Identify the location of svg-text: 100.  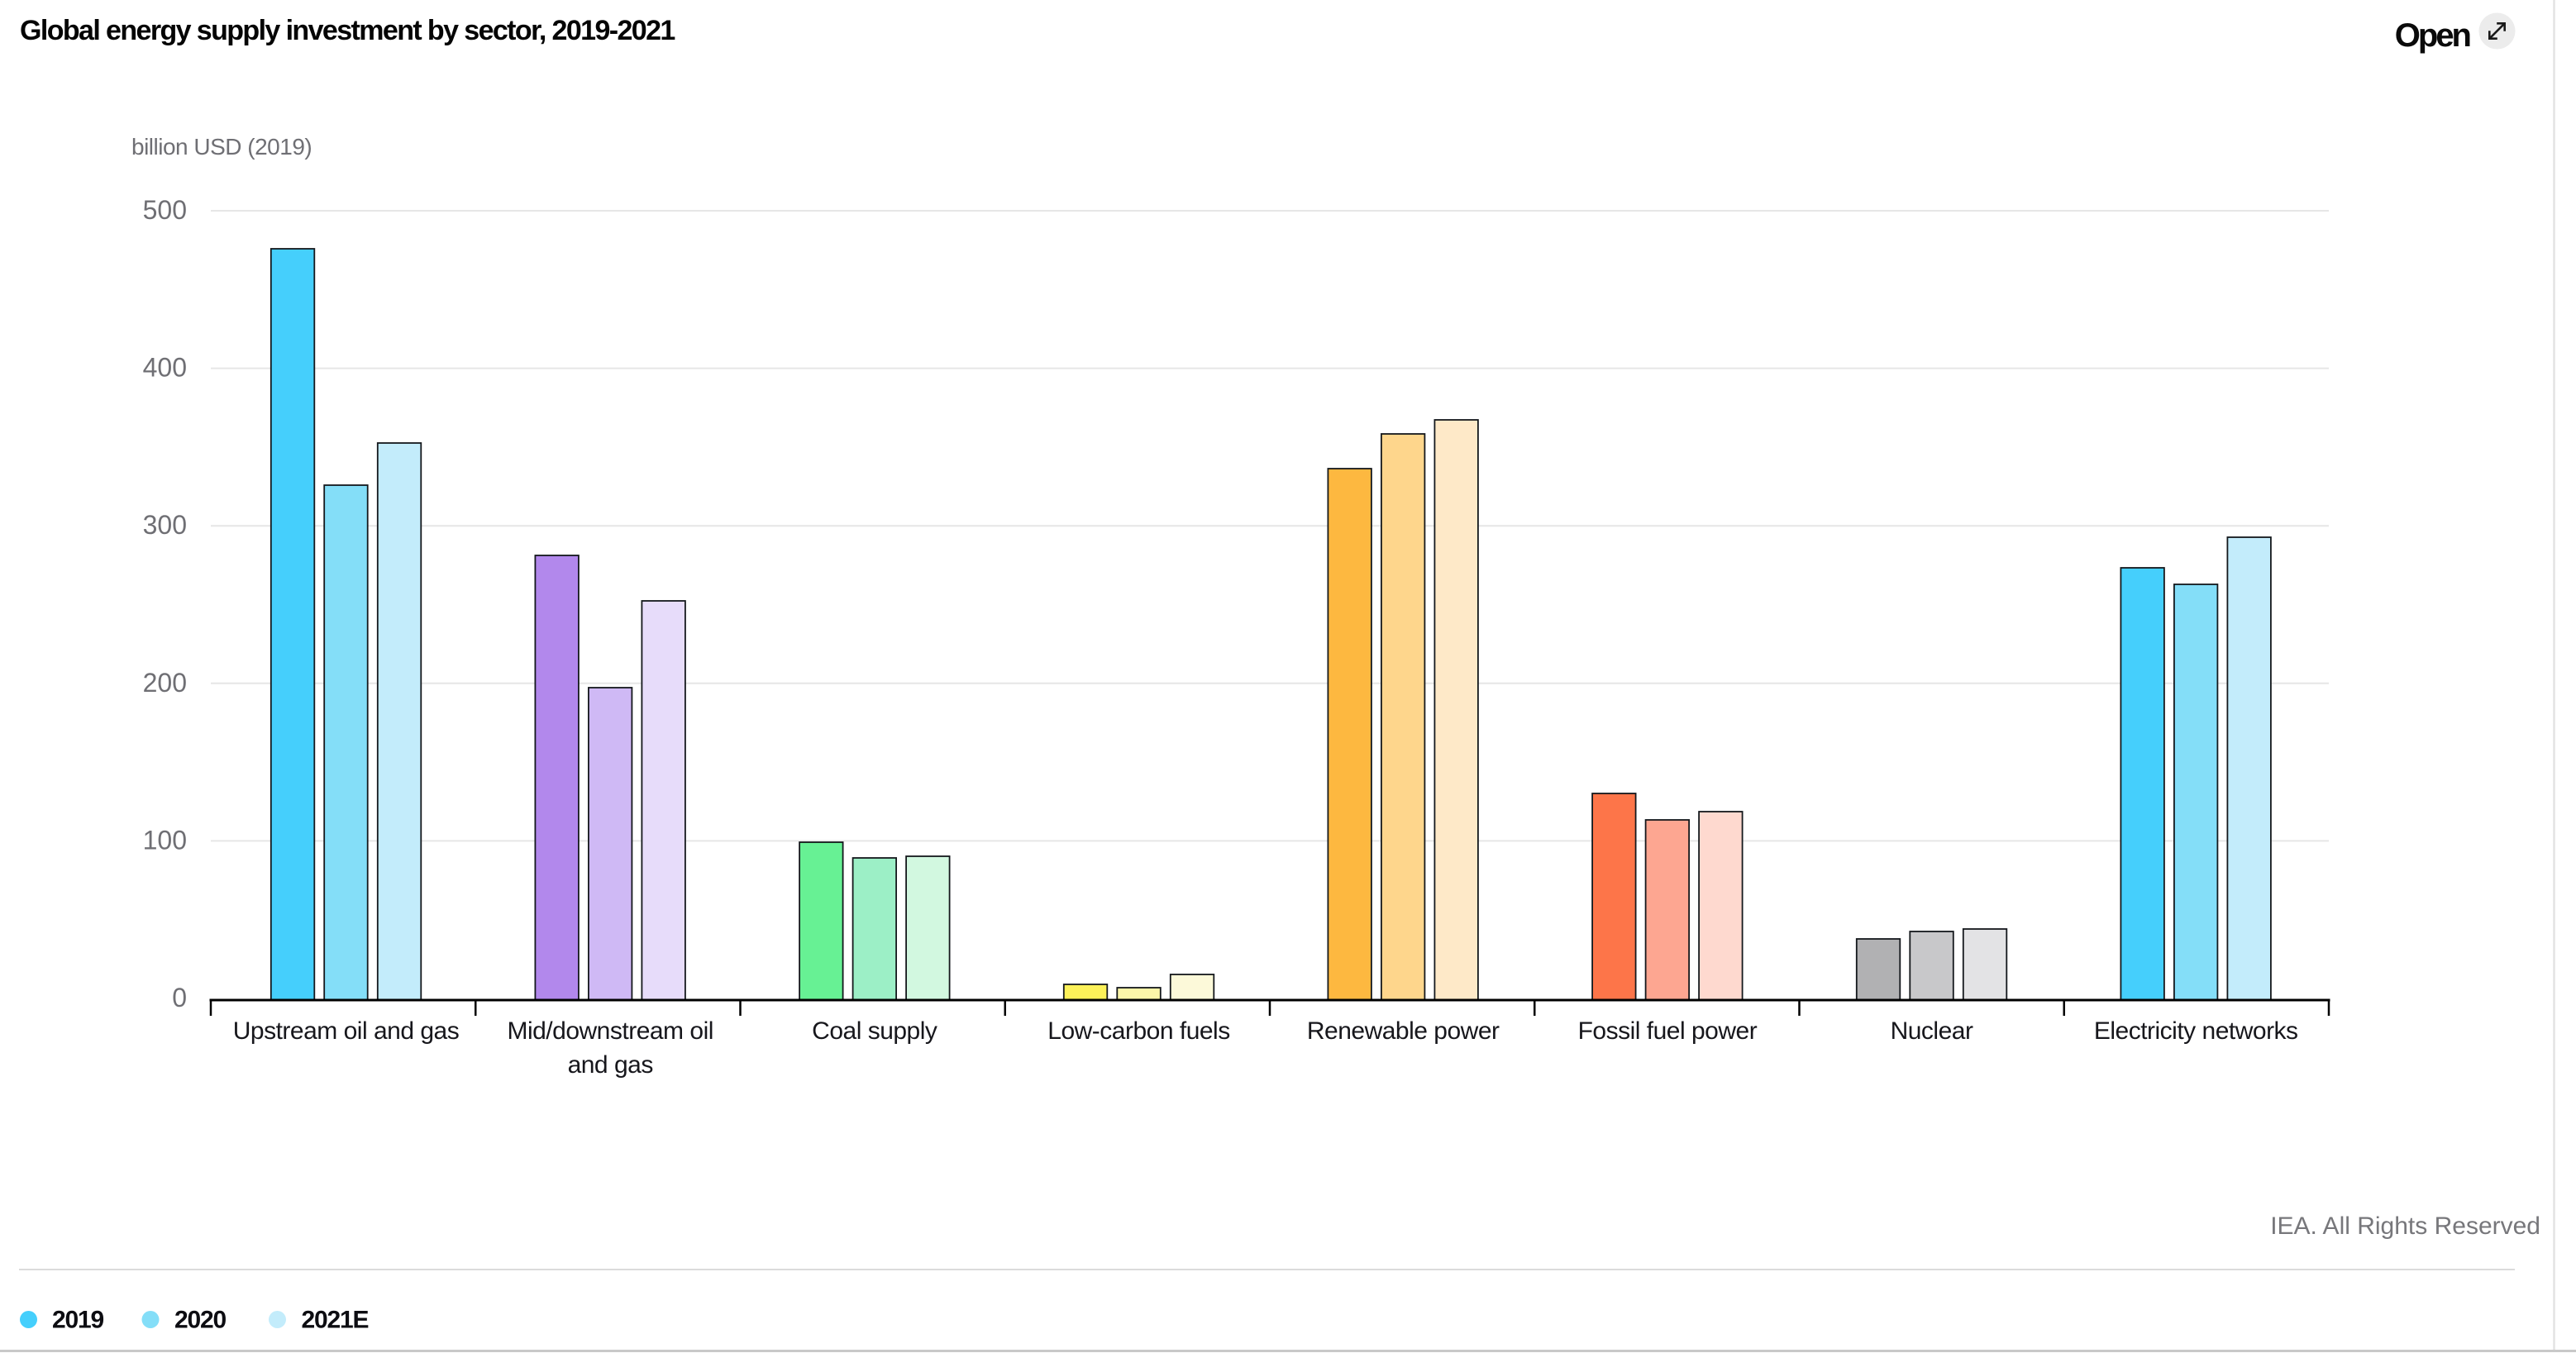
(165, 840).